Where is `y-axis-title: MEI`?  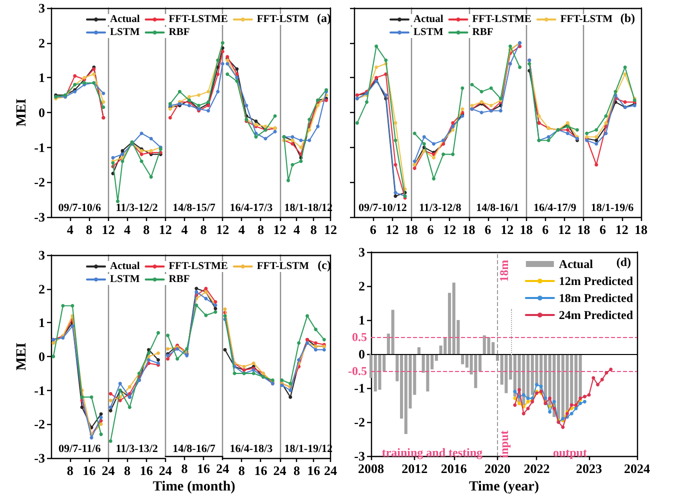
y-axis-title: MEI is located at coordinates (22, 356).